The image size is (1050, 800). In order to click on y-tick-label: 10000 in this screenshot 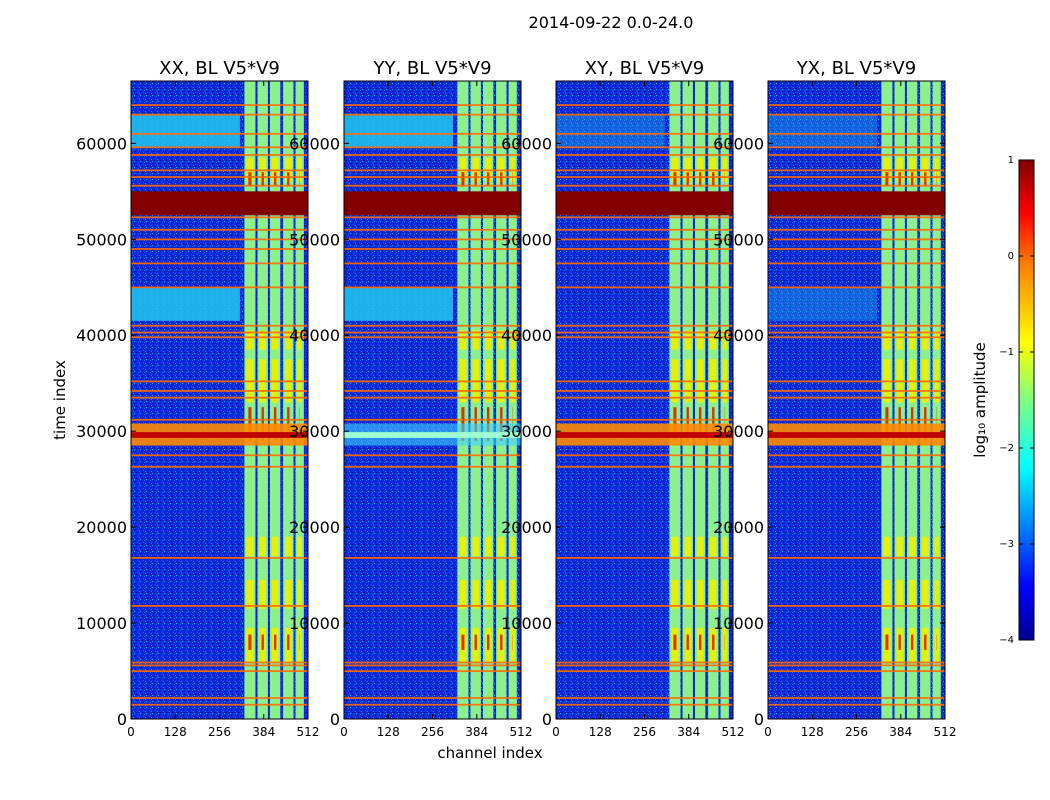, I will do `click(101, 623)`.